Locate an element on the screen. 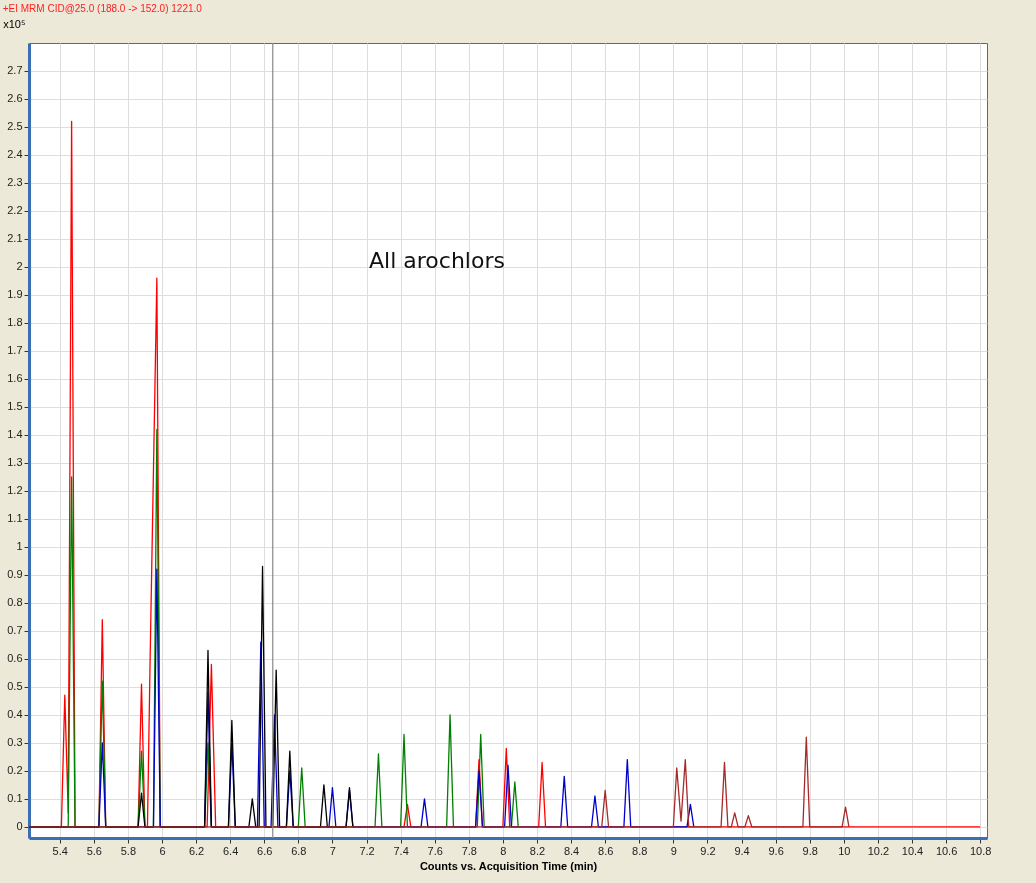 The height and width of the screenshot is (883, 1036). x-tick-label: 6.6 is located at coordinates (265, 850).